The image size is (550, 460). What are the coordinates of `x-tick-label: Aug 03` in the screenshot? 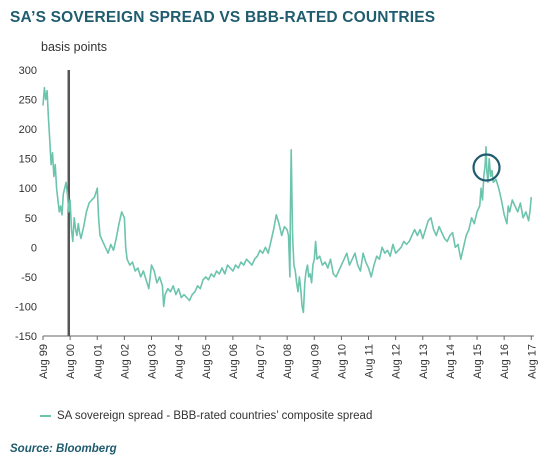 It's located at (153, 361).